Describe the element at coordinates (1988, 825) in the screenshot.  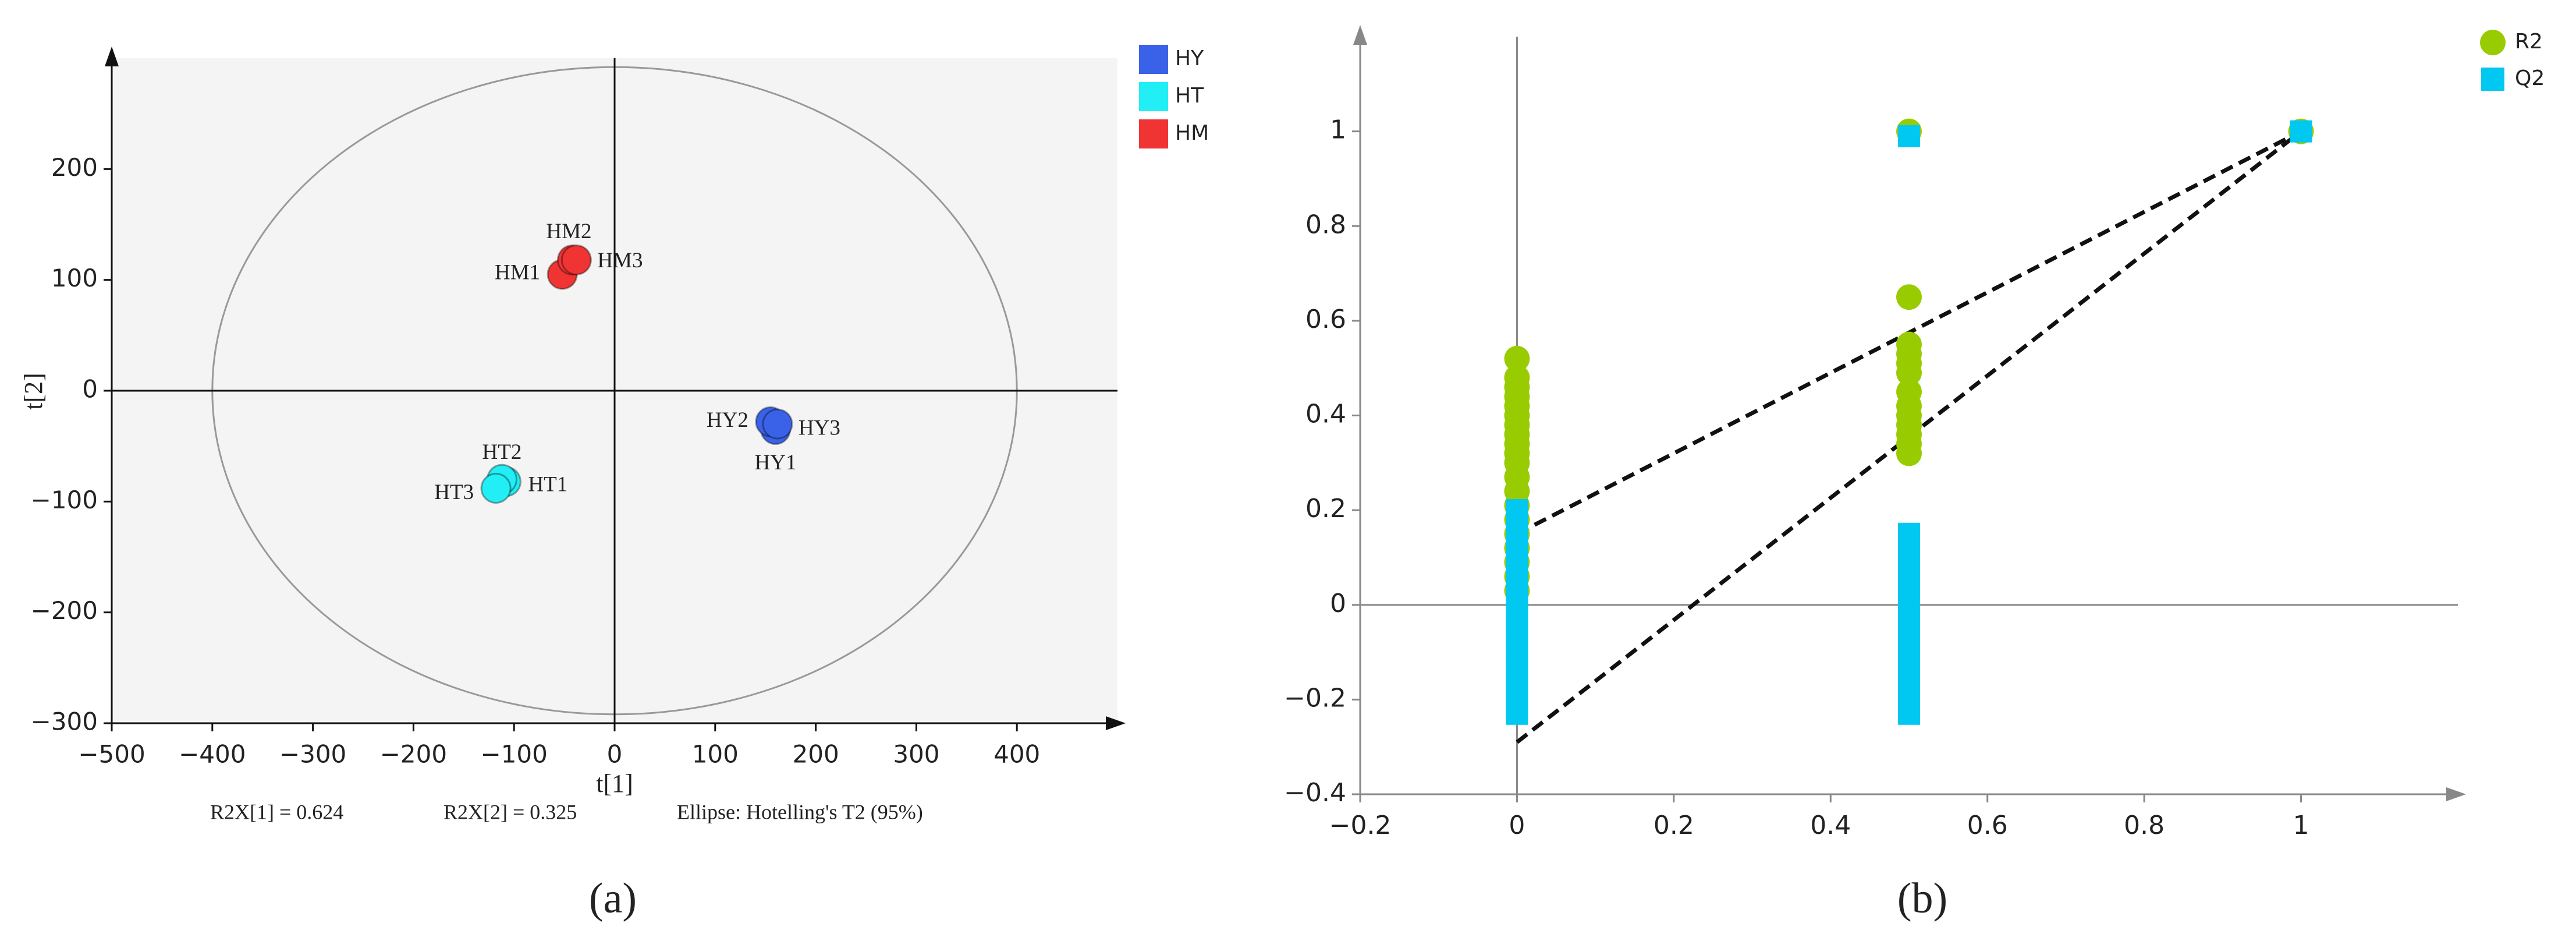
I see `x-tick-label: 0.6` at that location.